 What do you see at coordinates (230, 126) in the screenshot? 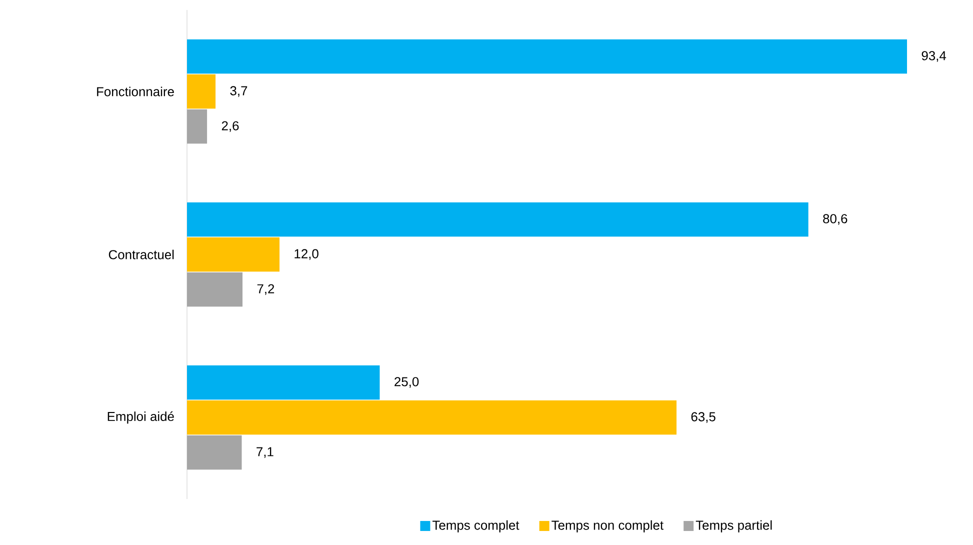
I see `data-label: 2,6` at bounding box center [230, 126].